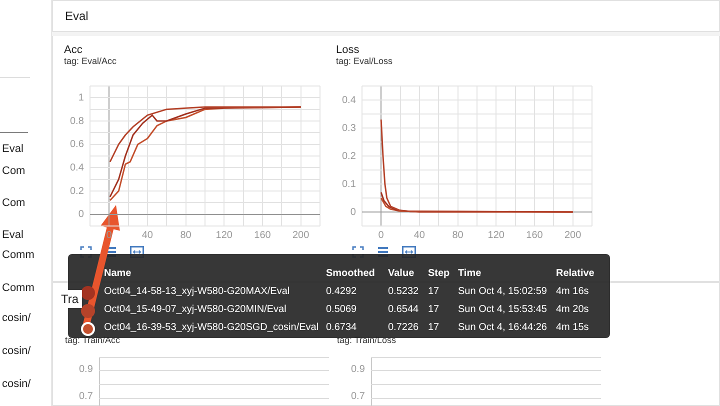 This screenshot has width=720, height=406. I want to click on text: 0.5069, so click(341, 309).